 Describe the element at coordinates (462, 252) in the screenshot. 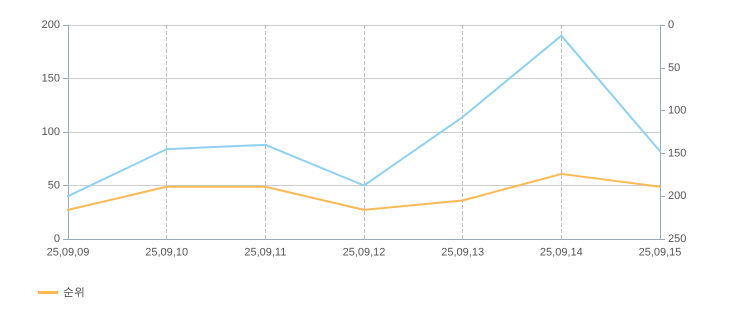

I see `x-tick-label: 25,09,13` at that location.